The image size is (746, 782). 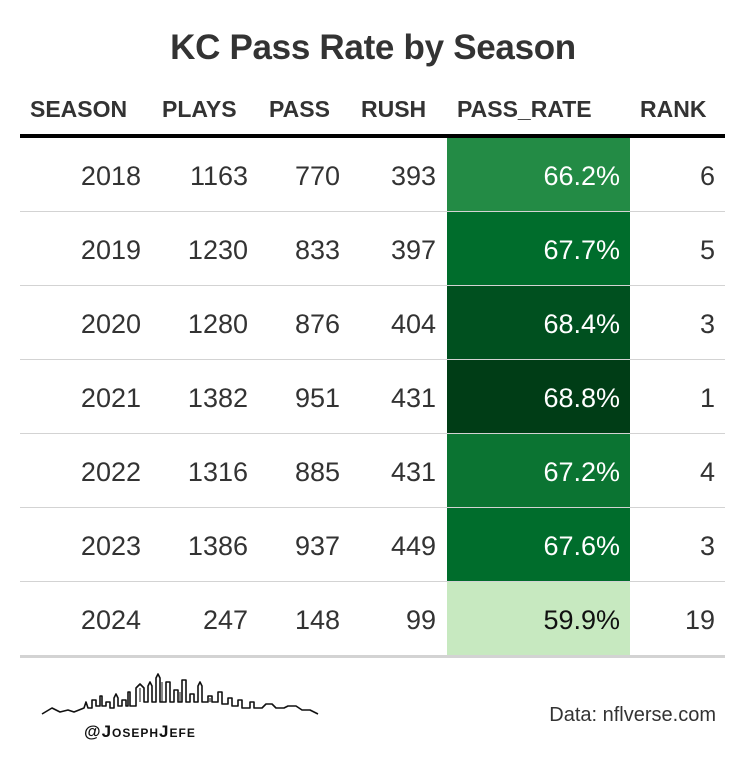 I want to click on cell-pass: 148, so click(x=317, y=620).